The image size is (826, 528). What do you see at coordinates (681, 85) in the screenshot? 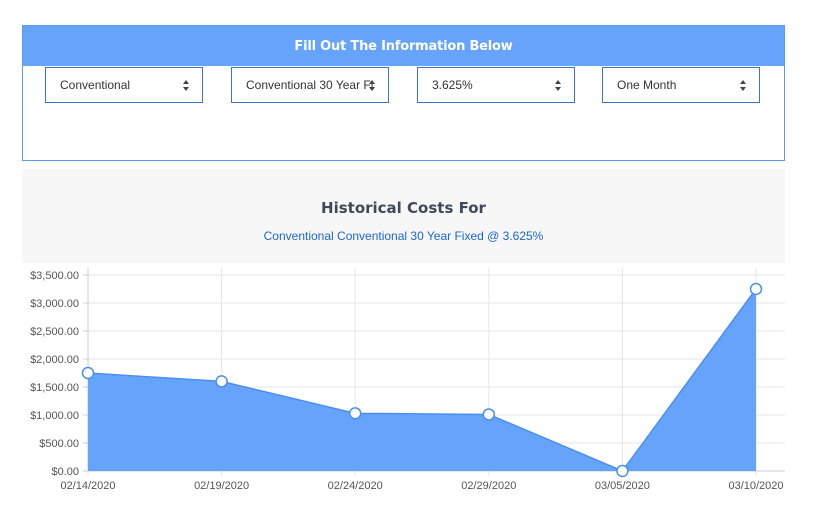
I see `period-select: One Month` at bounding box center [681, 85].